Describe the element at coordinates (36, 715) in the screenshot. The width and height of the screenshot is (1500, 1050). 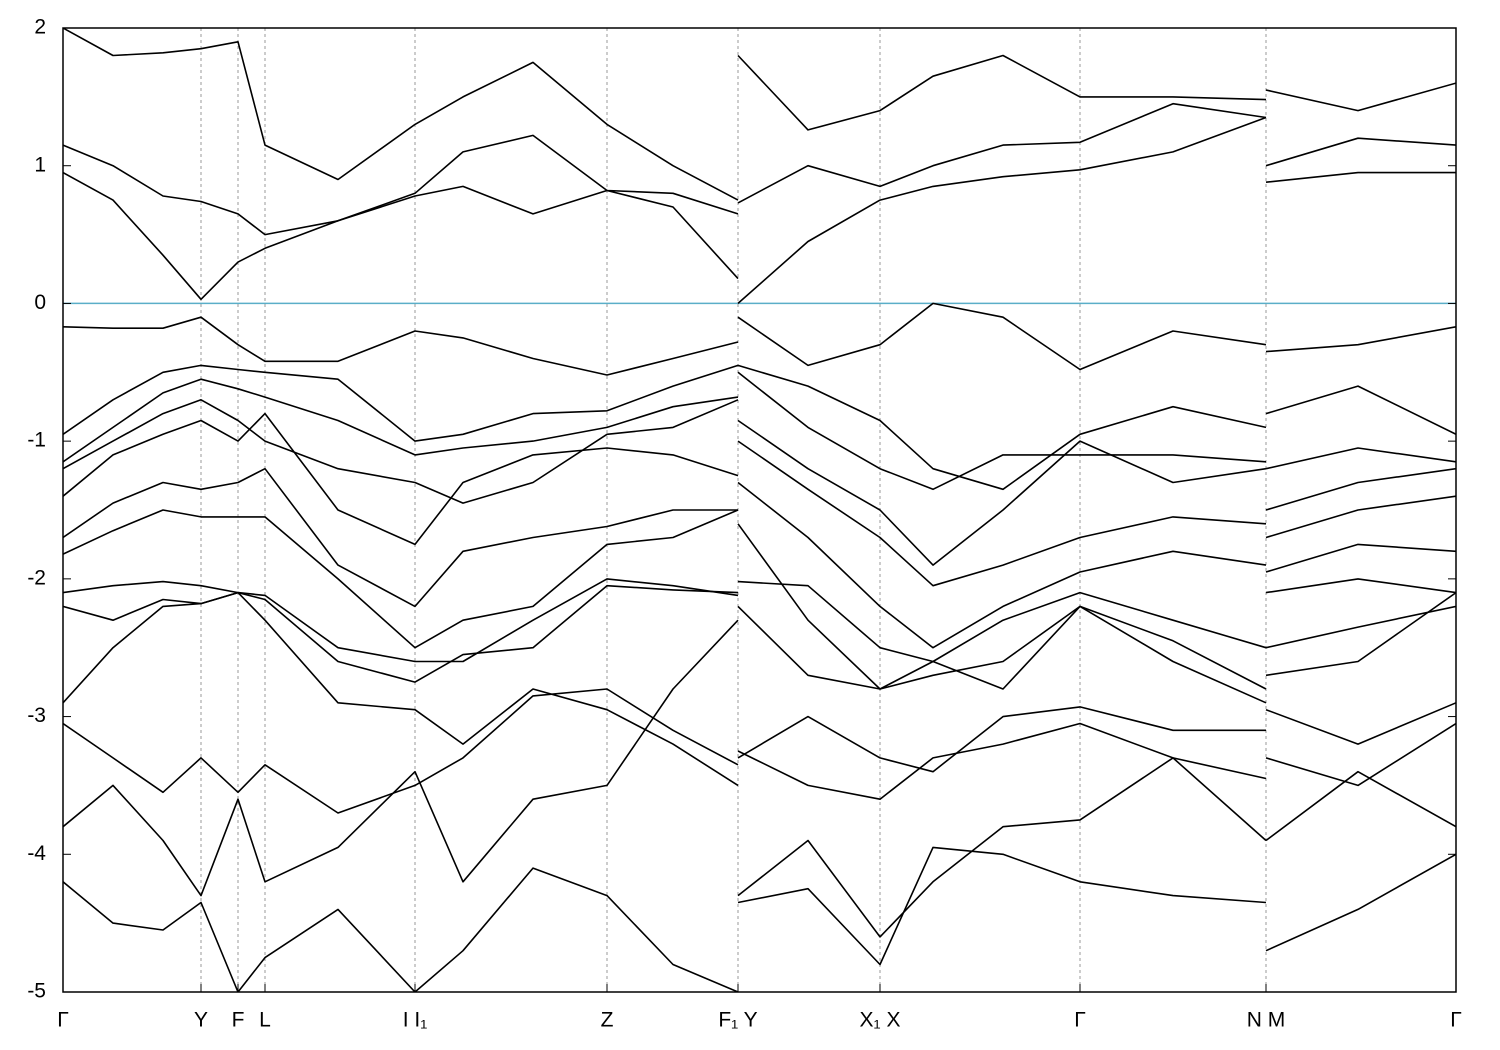
I see `y-tick-label: -3` at that location.